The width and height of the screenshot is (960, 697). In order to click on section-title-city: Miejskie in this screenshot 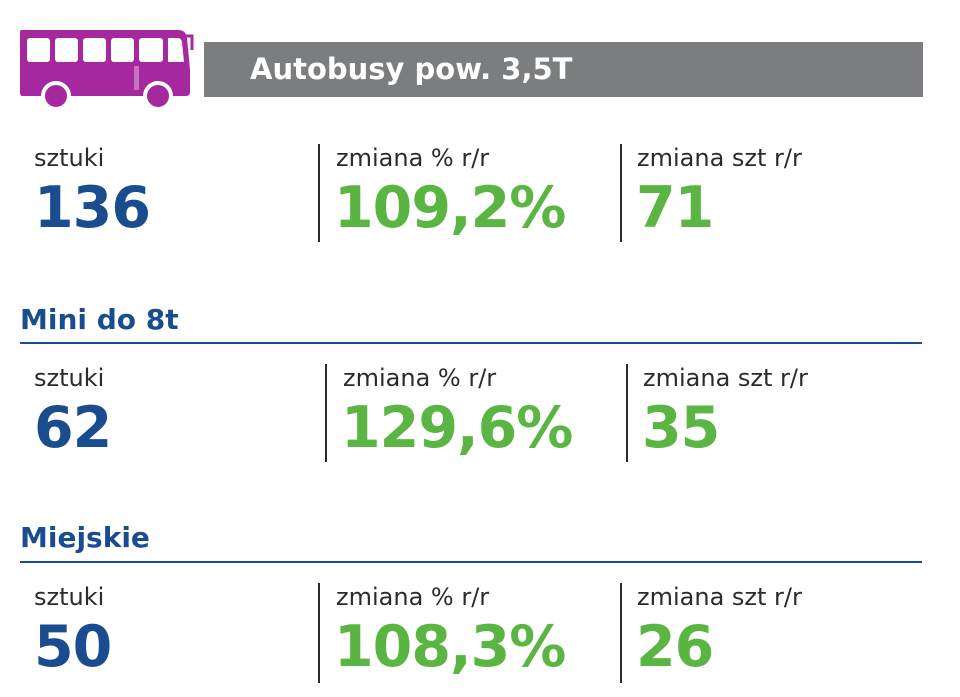, I will do `click(85, 537)`.